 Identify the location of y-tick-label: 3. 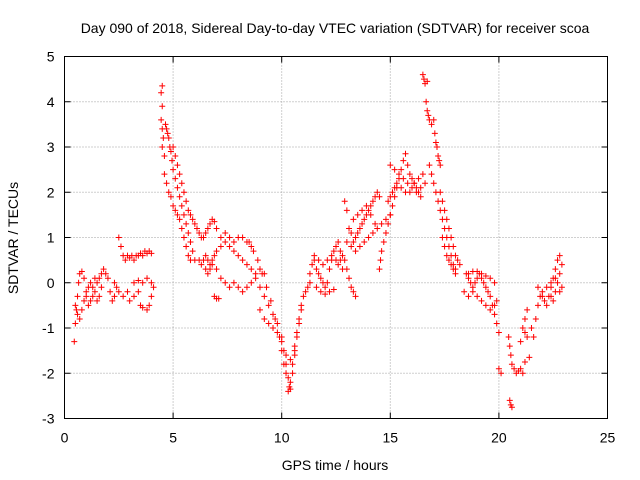
(51, 147).